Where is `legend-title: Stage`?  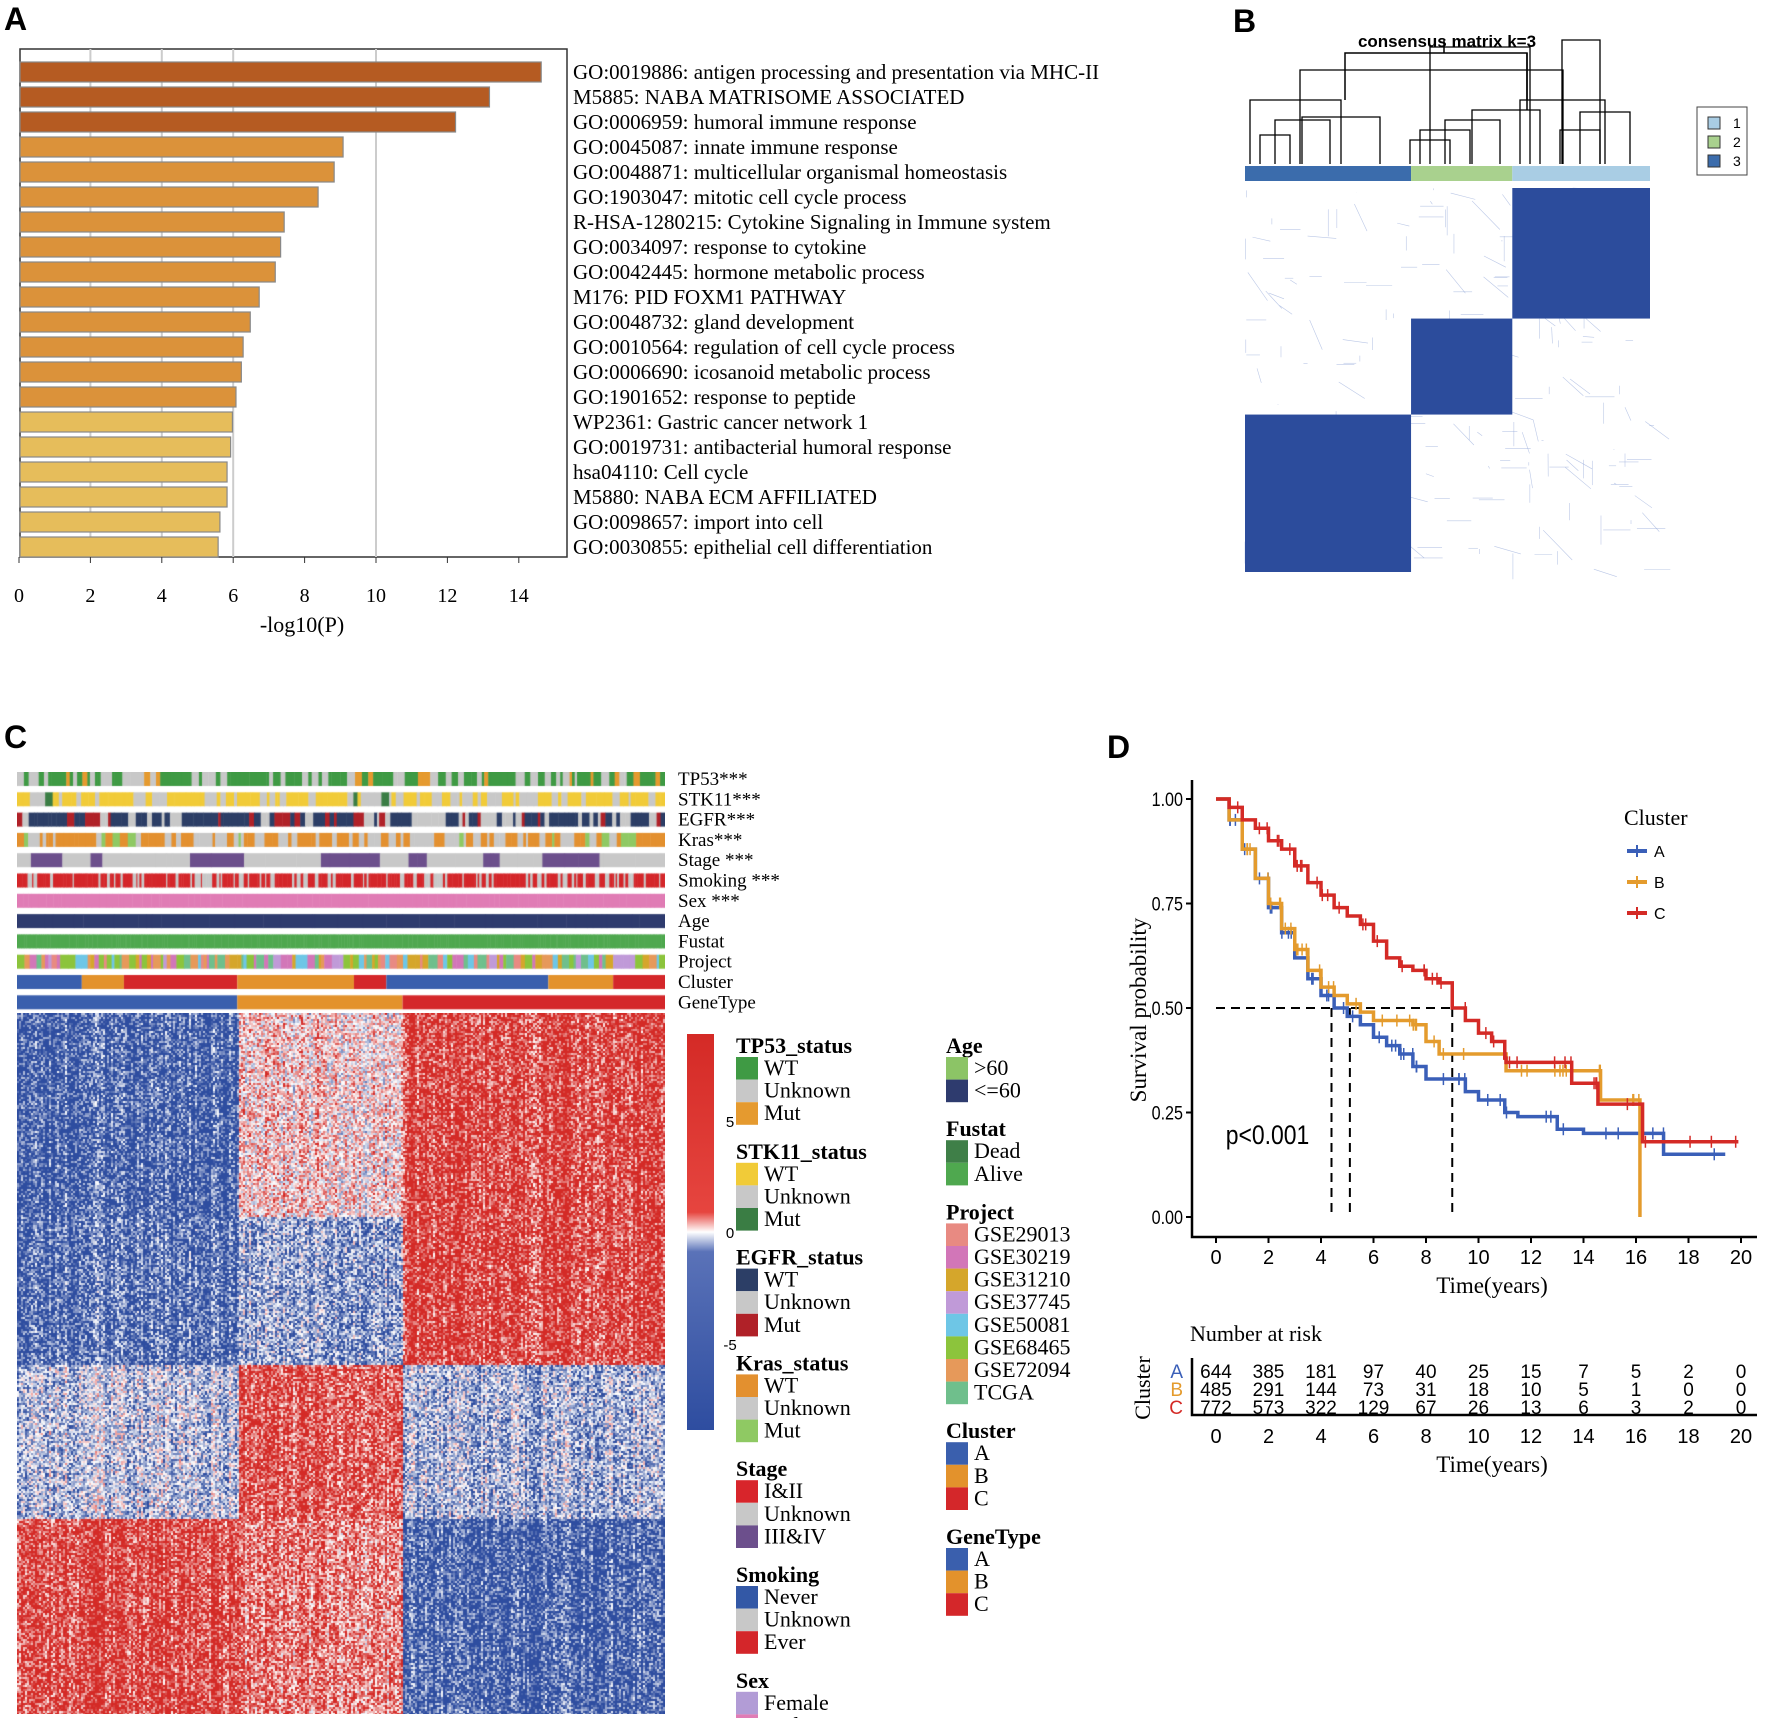
legend-title: Stage is located at coordinates (762, 1468).